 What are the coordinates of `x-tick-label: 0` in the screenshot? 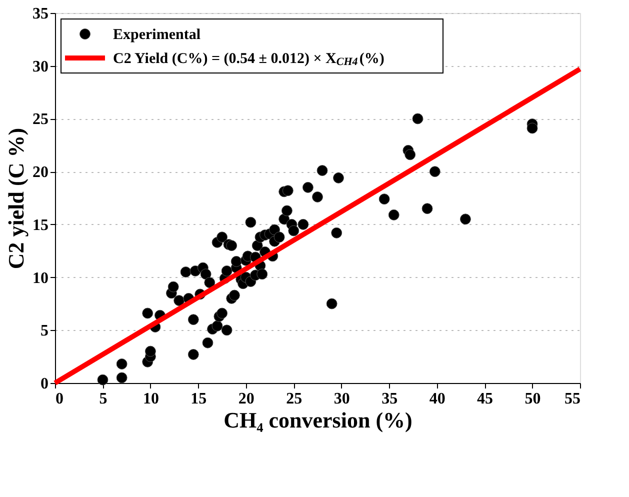 It's located at (60, 399).